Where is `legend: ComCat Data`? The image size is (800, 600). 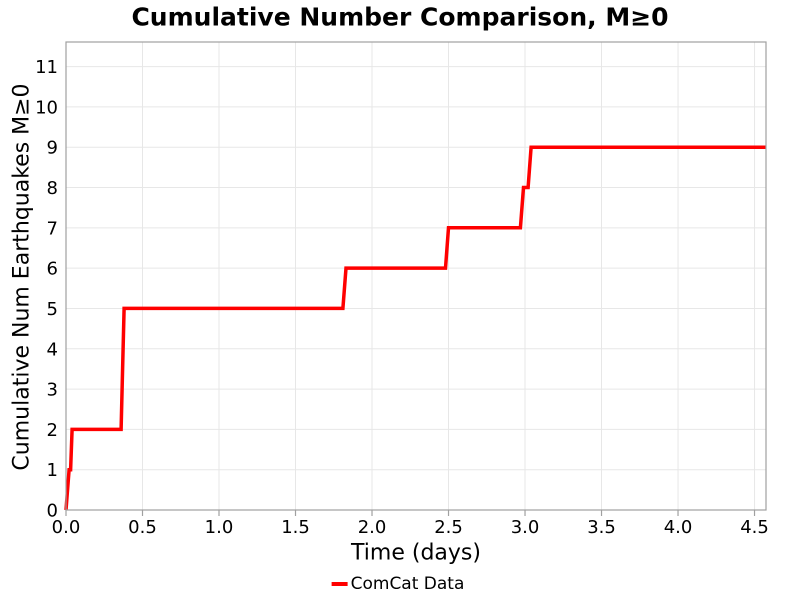
legend: ComCat Data is located at coordinates (398, 584).